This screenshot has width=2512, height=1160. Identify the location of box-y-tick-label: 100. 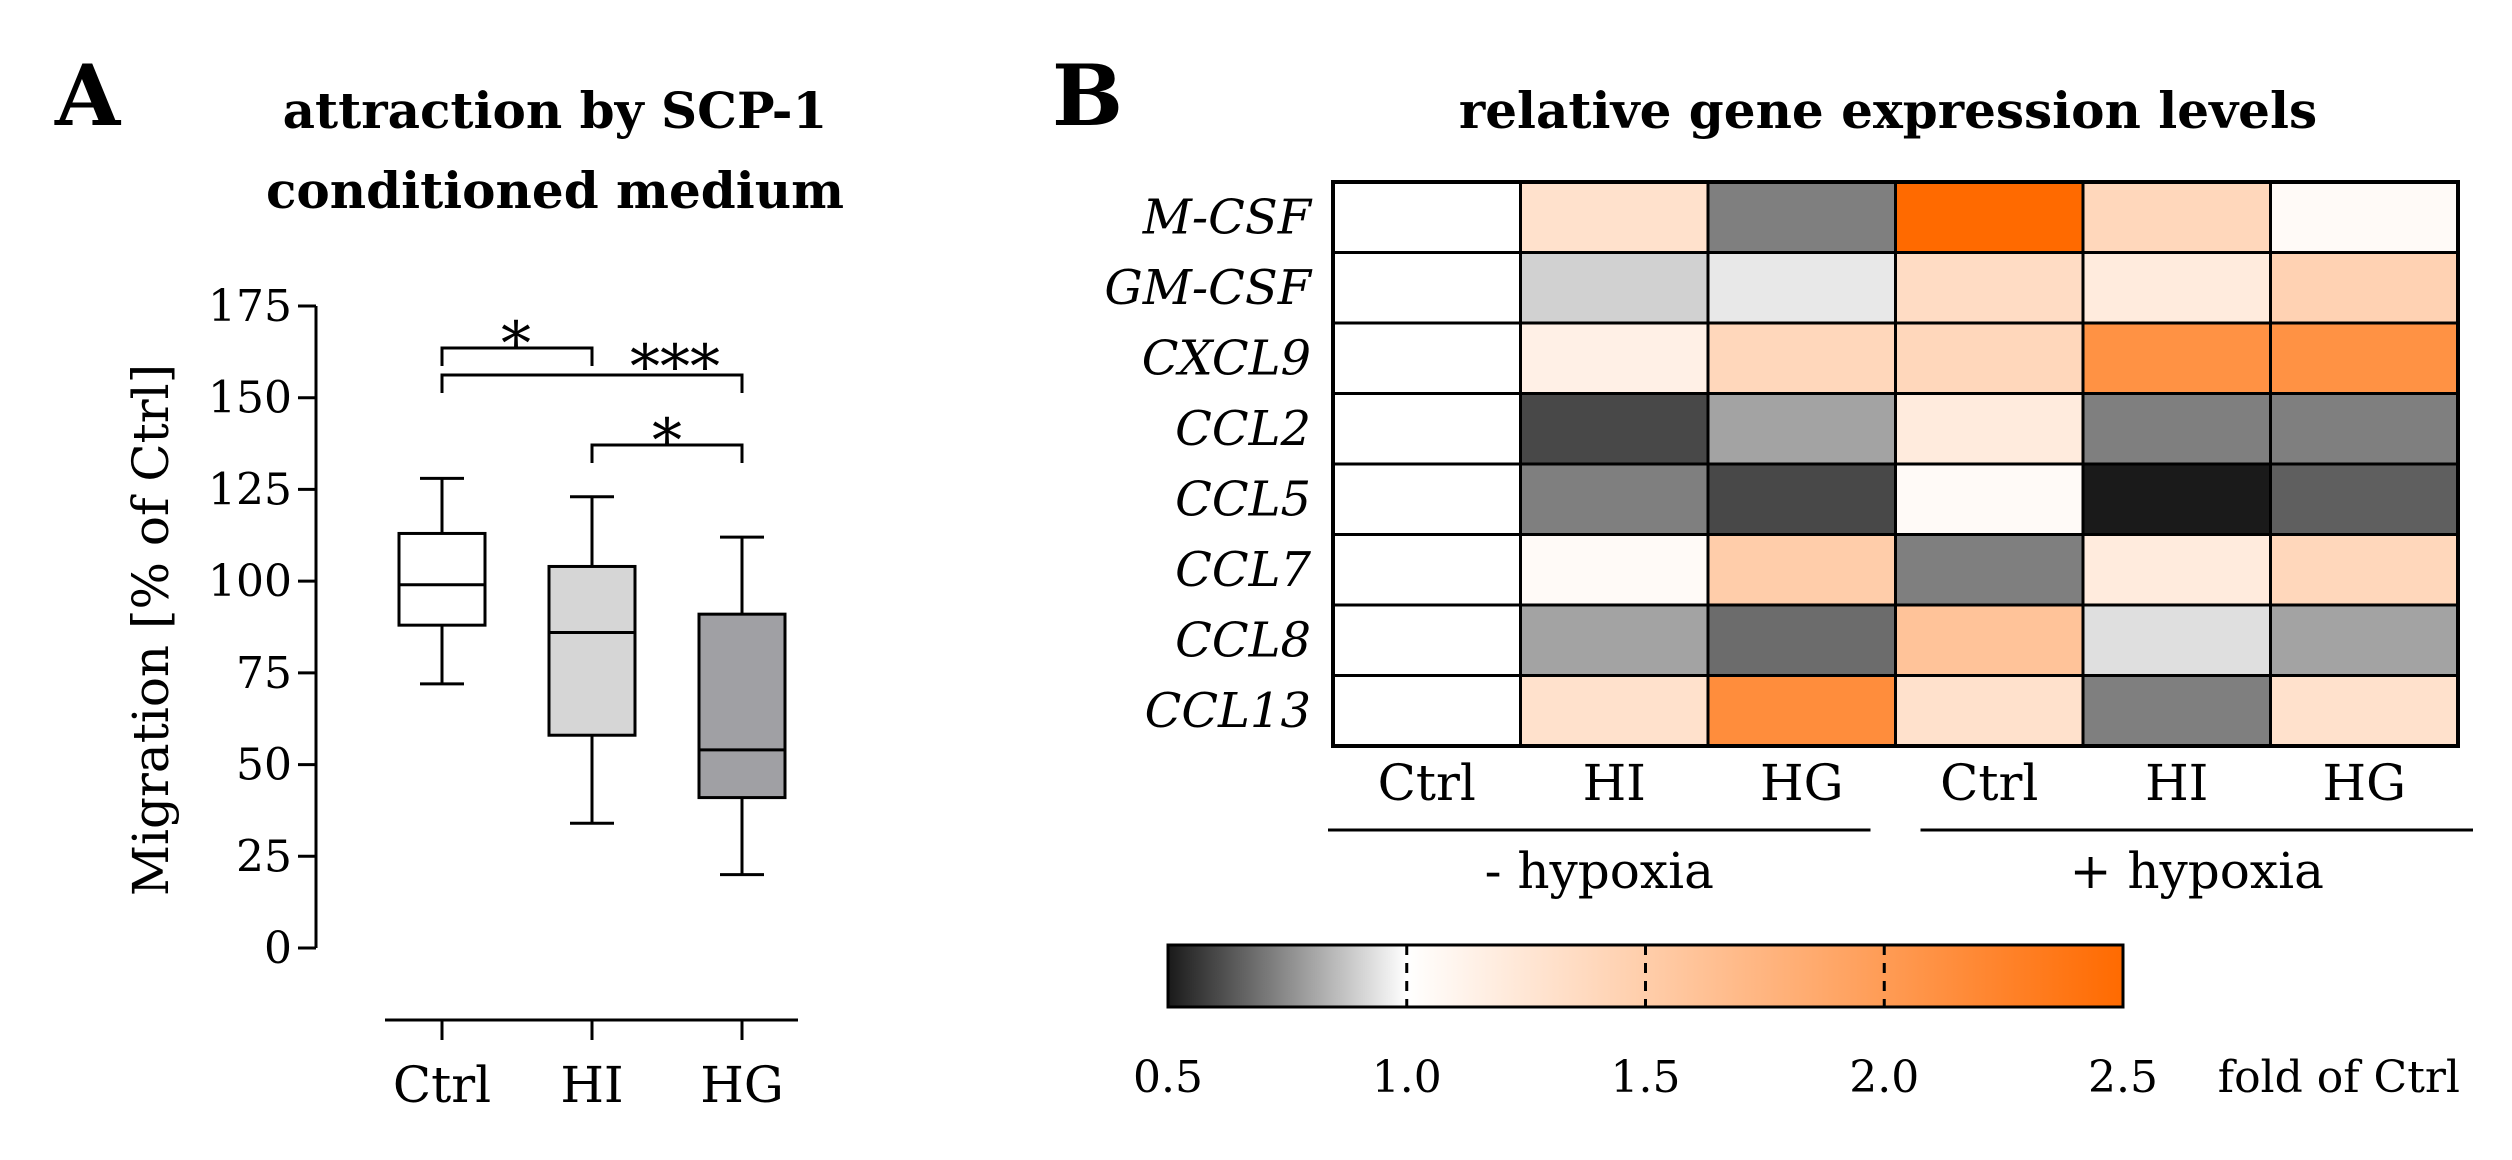
(250, 581).